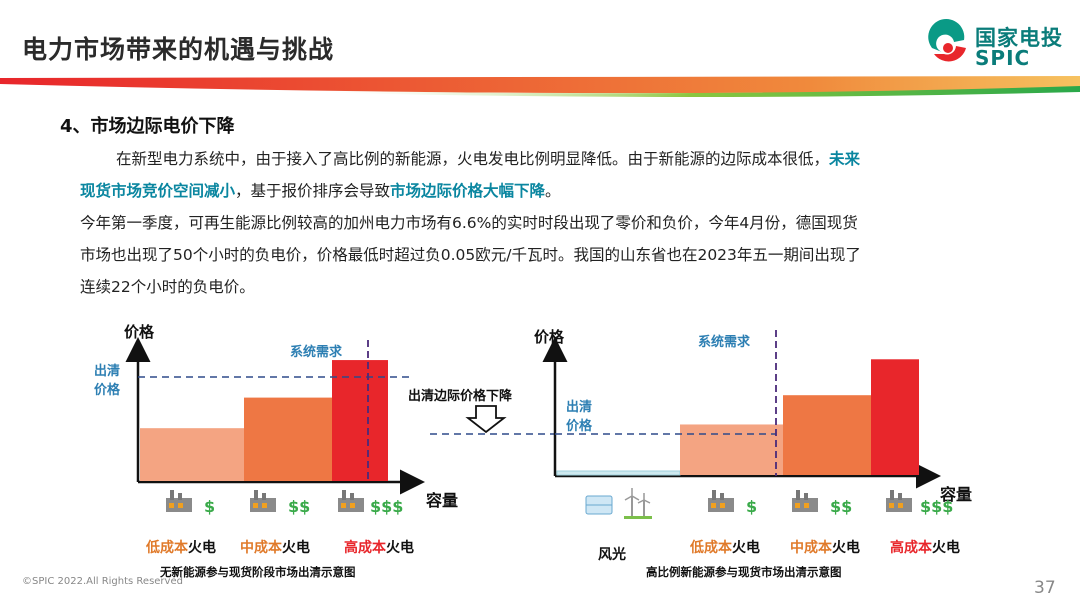 The width and height of the screenshot is (1080, 608). Describe the element at coordinates (441, 500) in the screenshot. I see `left-x-label: 容量` at that location.